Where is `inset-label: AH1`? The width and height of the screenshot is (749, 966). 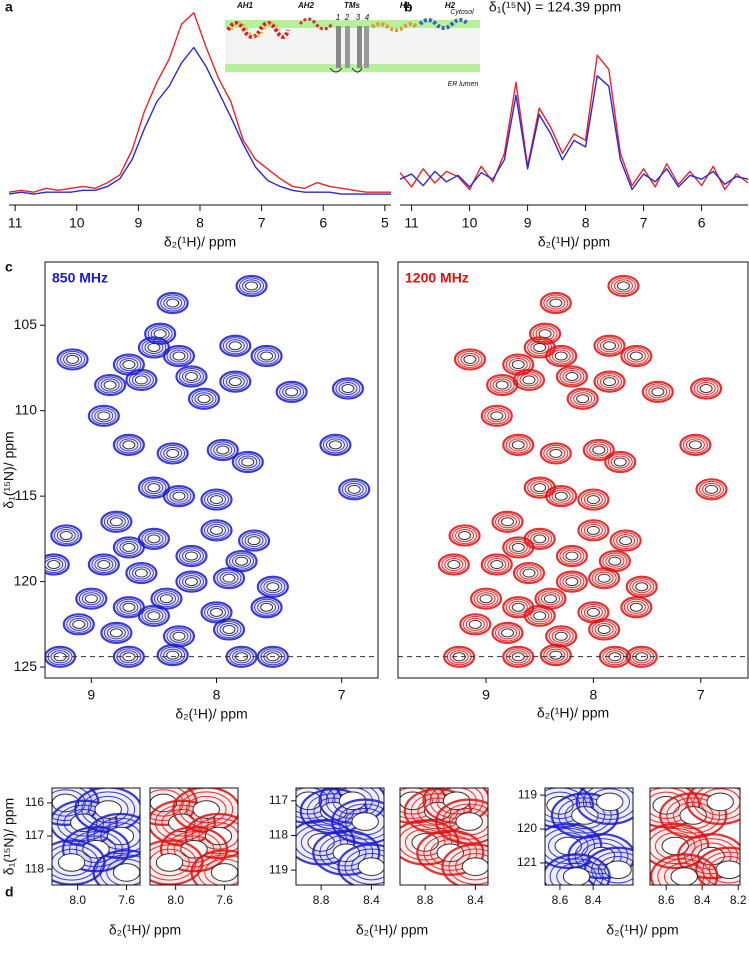
inset-label: AH1 is located at coordinates (245, 5).